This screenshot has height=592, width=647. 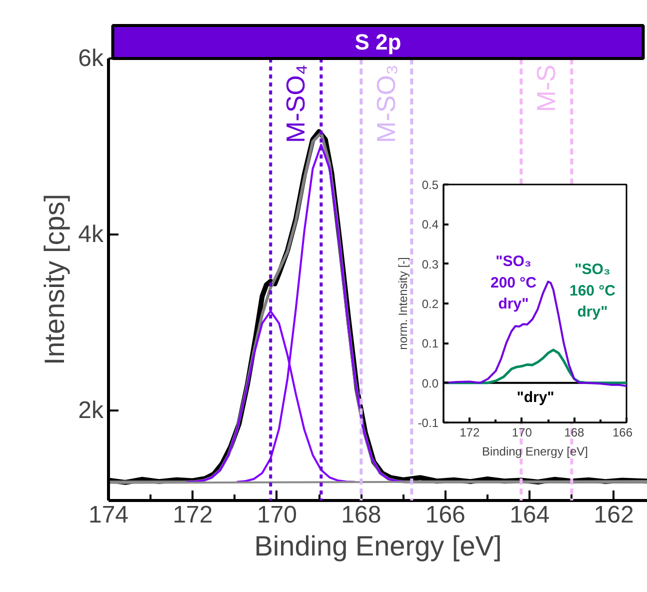 What do you see at coordinates (430, 383) in the screenshot?
I see `y-tick-label: 0.0` at bounding box center [430, 383].